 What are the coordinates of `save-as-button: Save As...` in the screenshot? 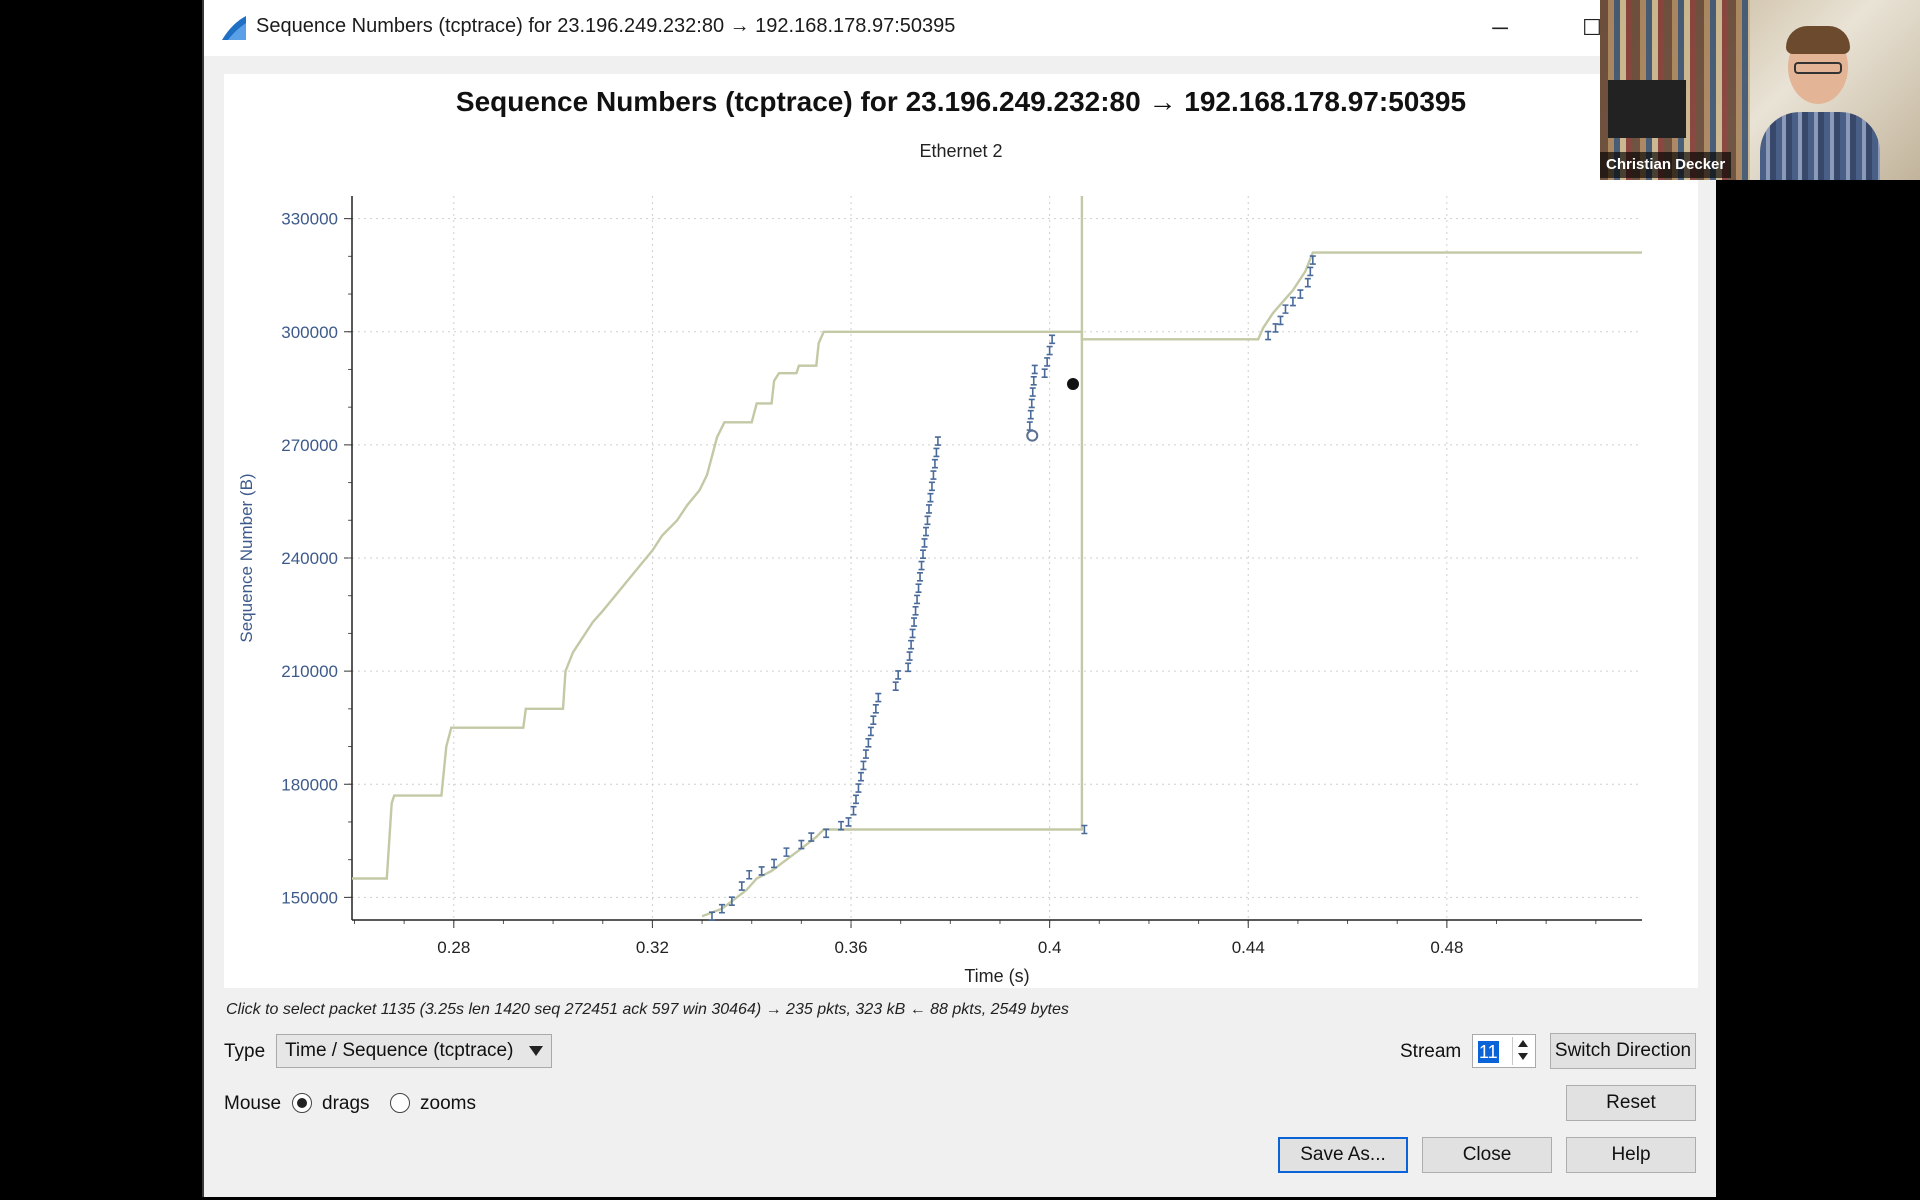 It's located at (1343, 1155).